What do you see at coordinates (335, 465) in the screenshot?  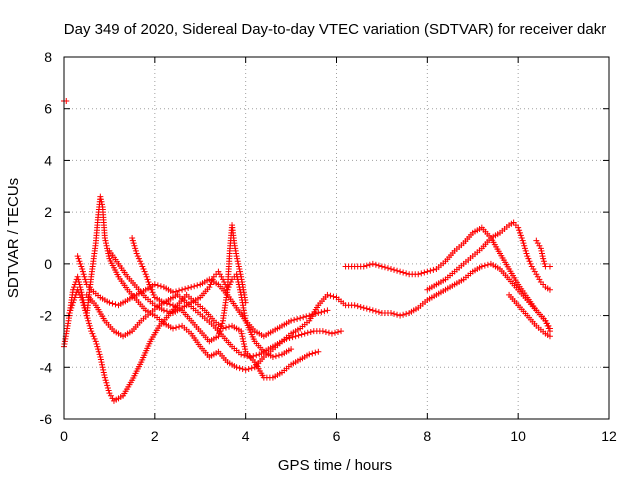 I see `x-axis-label: GPS time / hours` at bounding box center [335, 465].